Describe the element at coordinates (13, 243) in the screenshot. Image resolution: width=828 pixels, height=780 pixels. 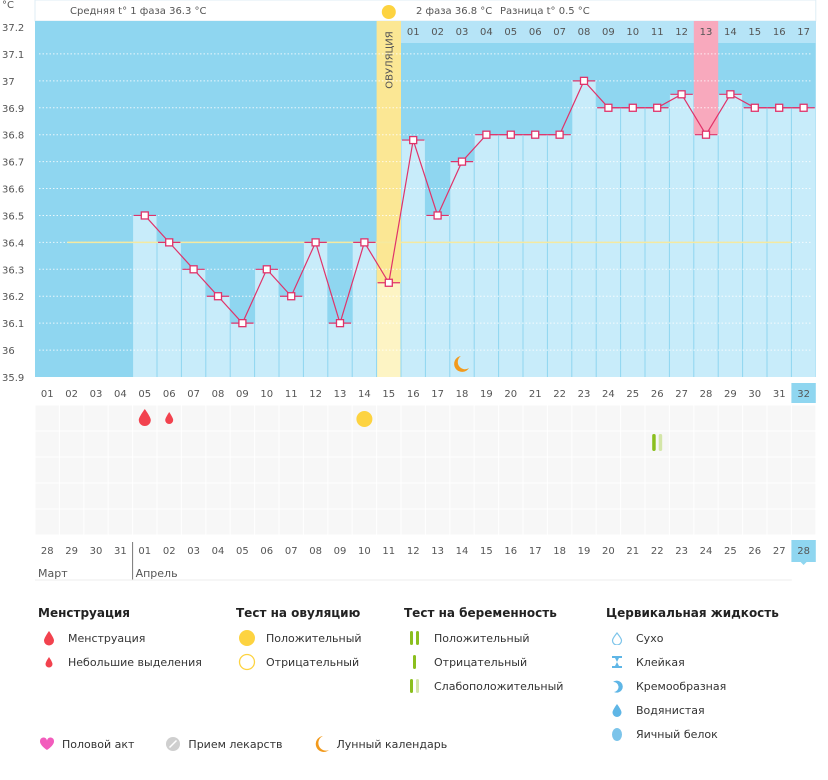
I see `y-tick-label: 36.4` at that location.